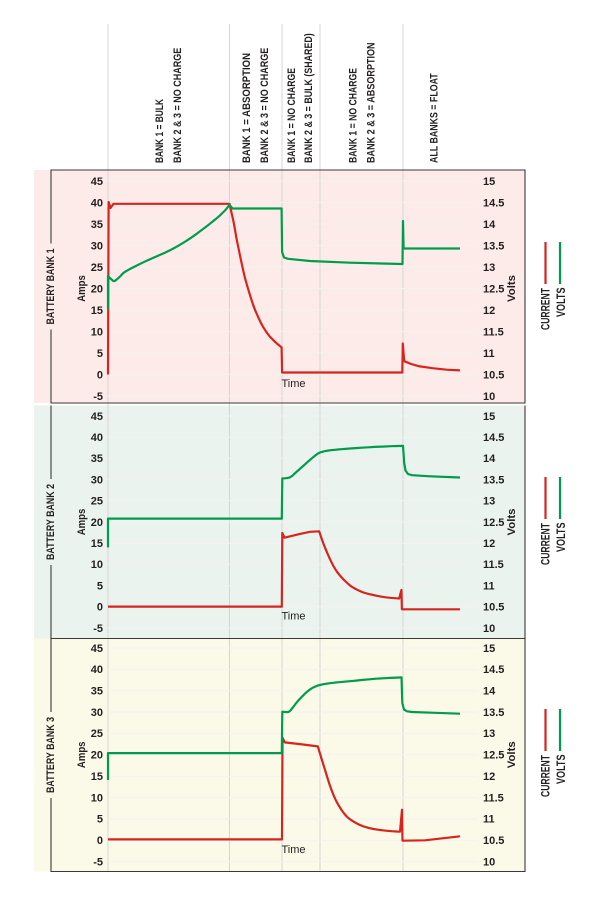  What do you see at coordinates (435, 118) in the screenshot?
I see `svg-text: ALL BANKS = FLOAT` at bounding box center [435, 118].